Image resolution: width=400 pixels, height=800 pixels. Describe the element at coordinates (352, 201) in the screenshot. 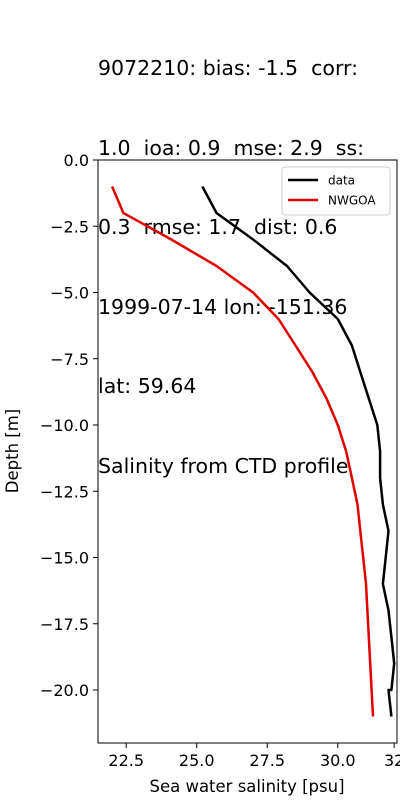

I see `legend-label-nwgoa: NWGOA` at that location.